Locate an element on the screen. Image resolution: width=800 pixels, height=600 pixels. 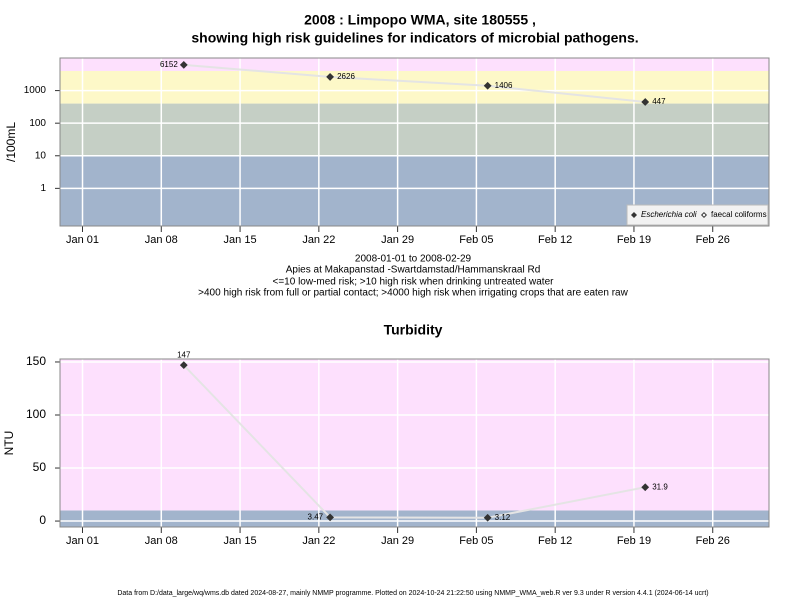
note: 2008-01-01 to 2008-02-29 is located at coordinates (413, 259).